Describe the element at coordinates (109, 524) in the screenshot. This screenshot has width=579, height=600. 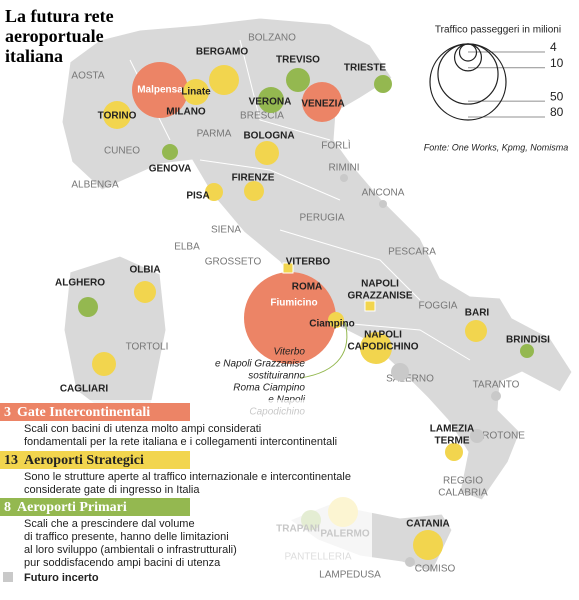
I see `section-description: Scali che a prescindere dal volume` at that location.